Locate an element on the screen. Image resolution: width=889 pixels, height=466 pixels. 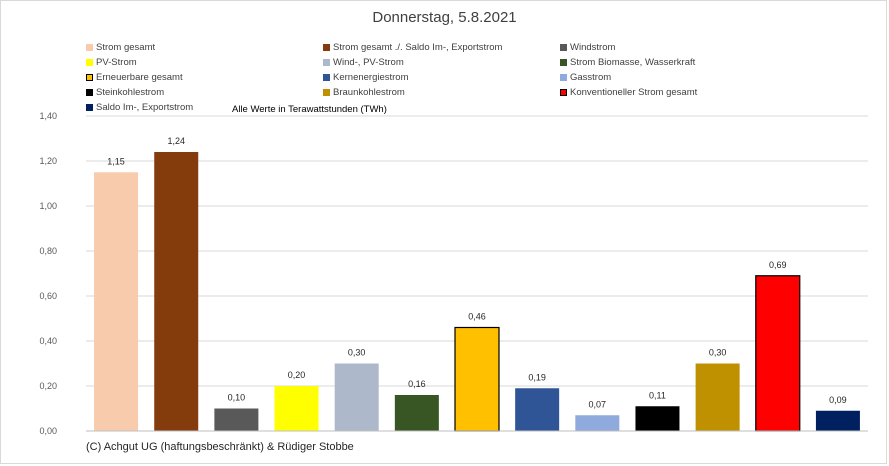
legend-item: Strom gesamt ./. Saldo Im-, Exportstrom is located at coordinates (412, 47).